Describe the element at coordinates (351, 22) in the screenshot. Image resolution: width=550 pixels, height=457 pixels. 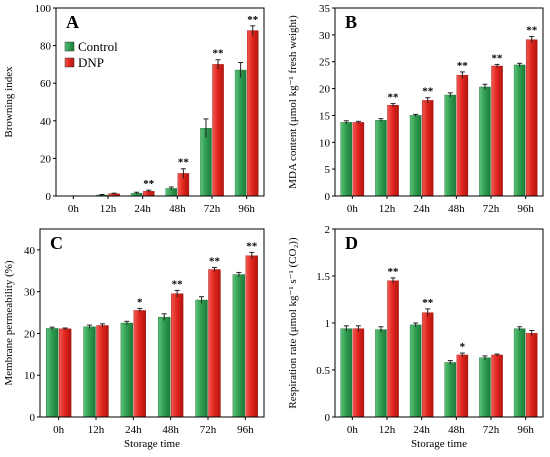
I see `panel-letter: B` at that location.